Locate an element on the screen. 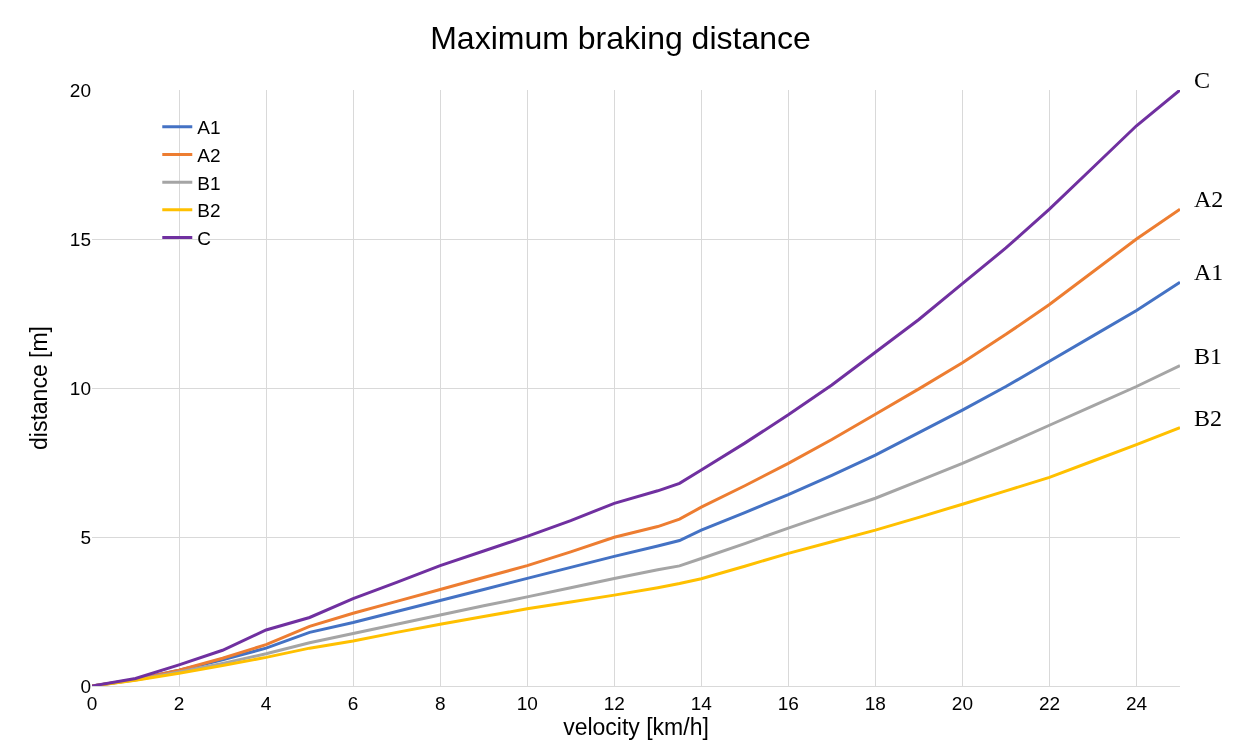 This screenshot has height=756, width=1241. legend-label: A1 is located at coordinates (209, 128).